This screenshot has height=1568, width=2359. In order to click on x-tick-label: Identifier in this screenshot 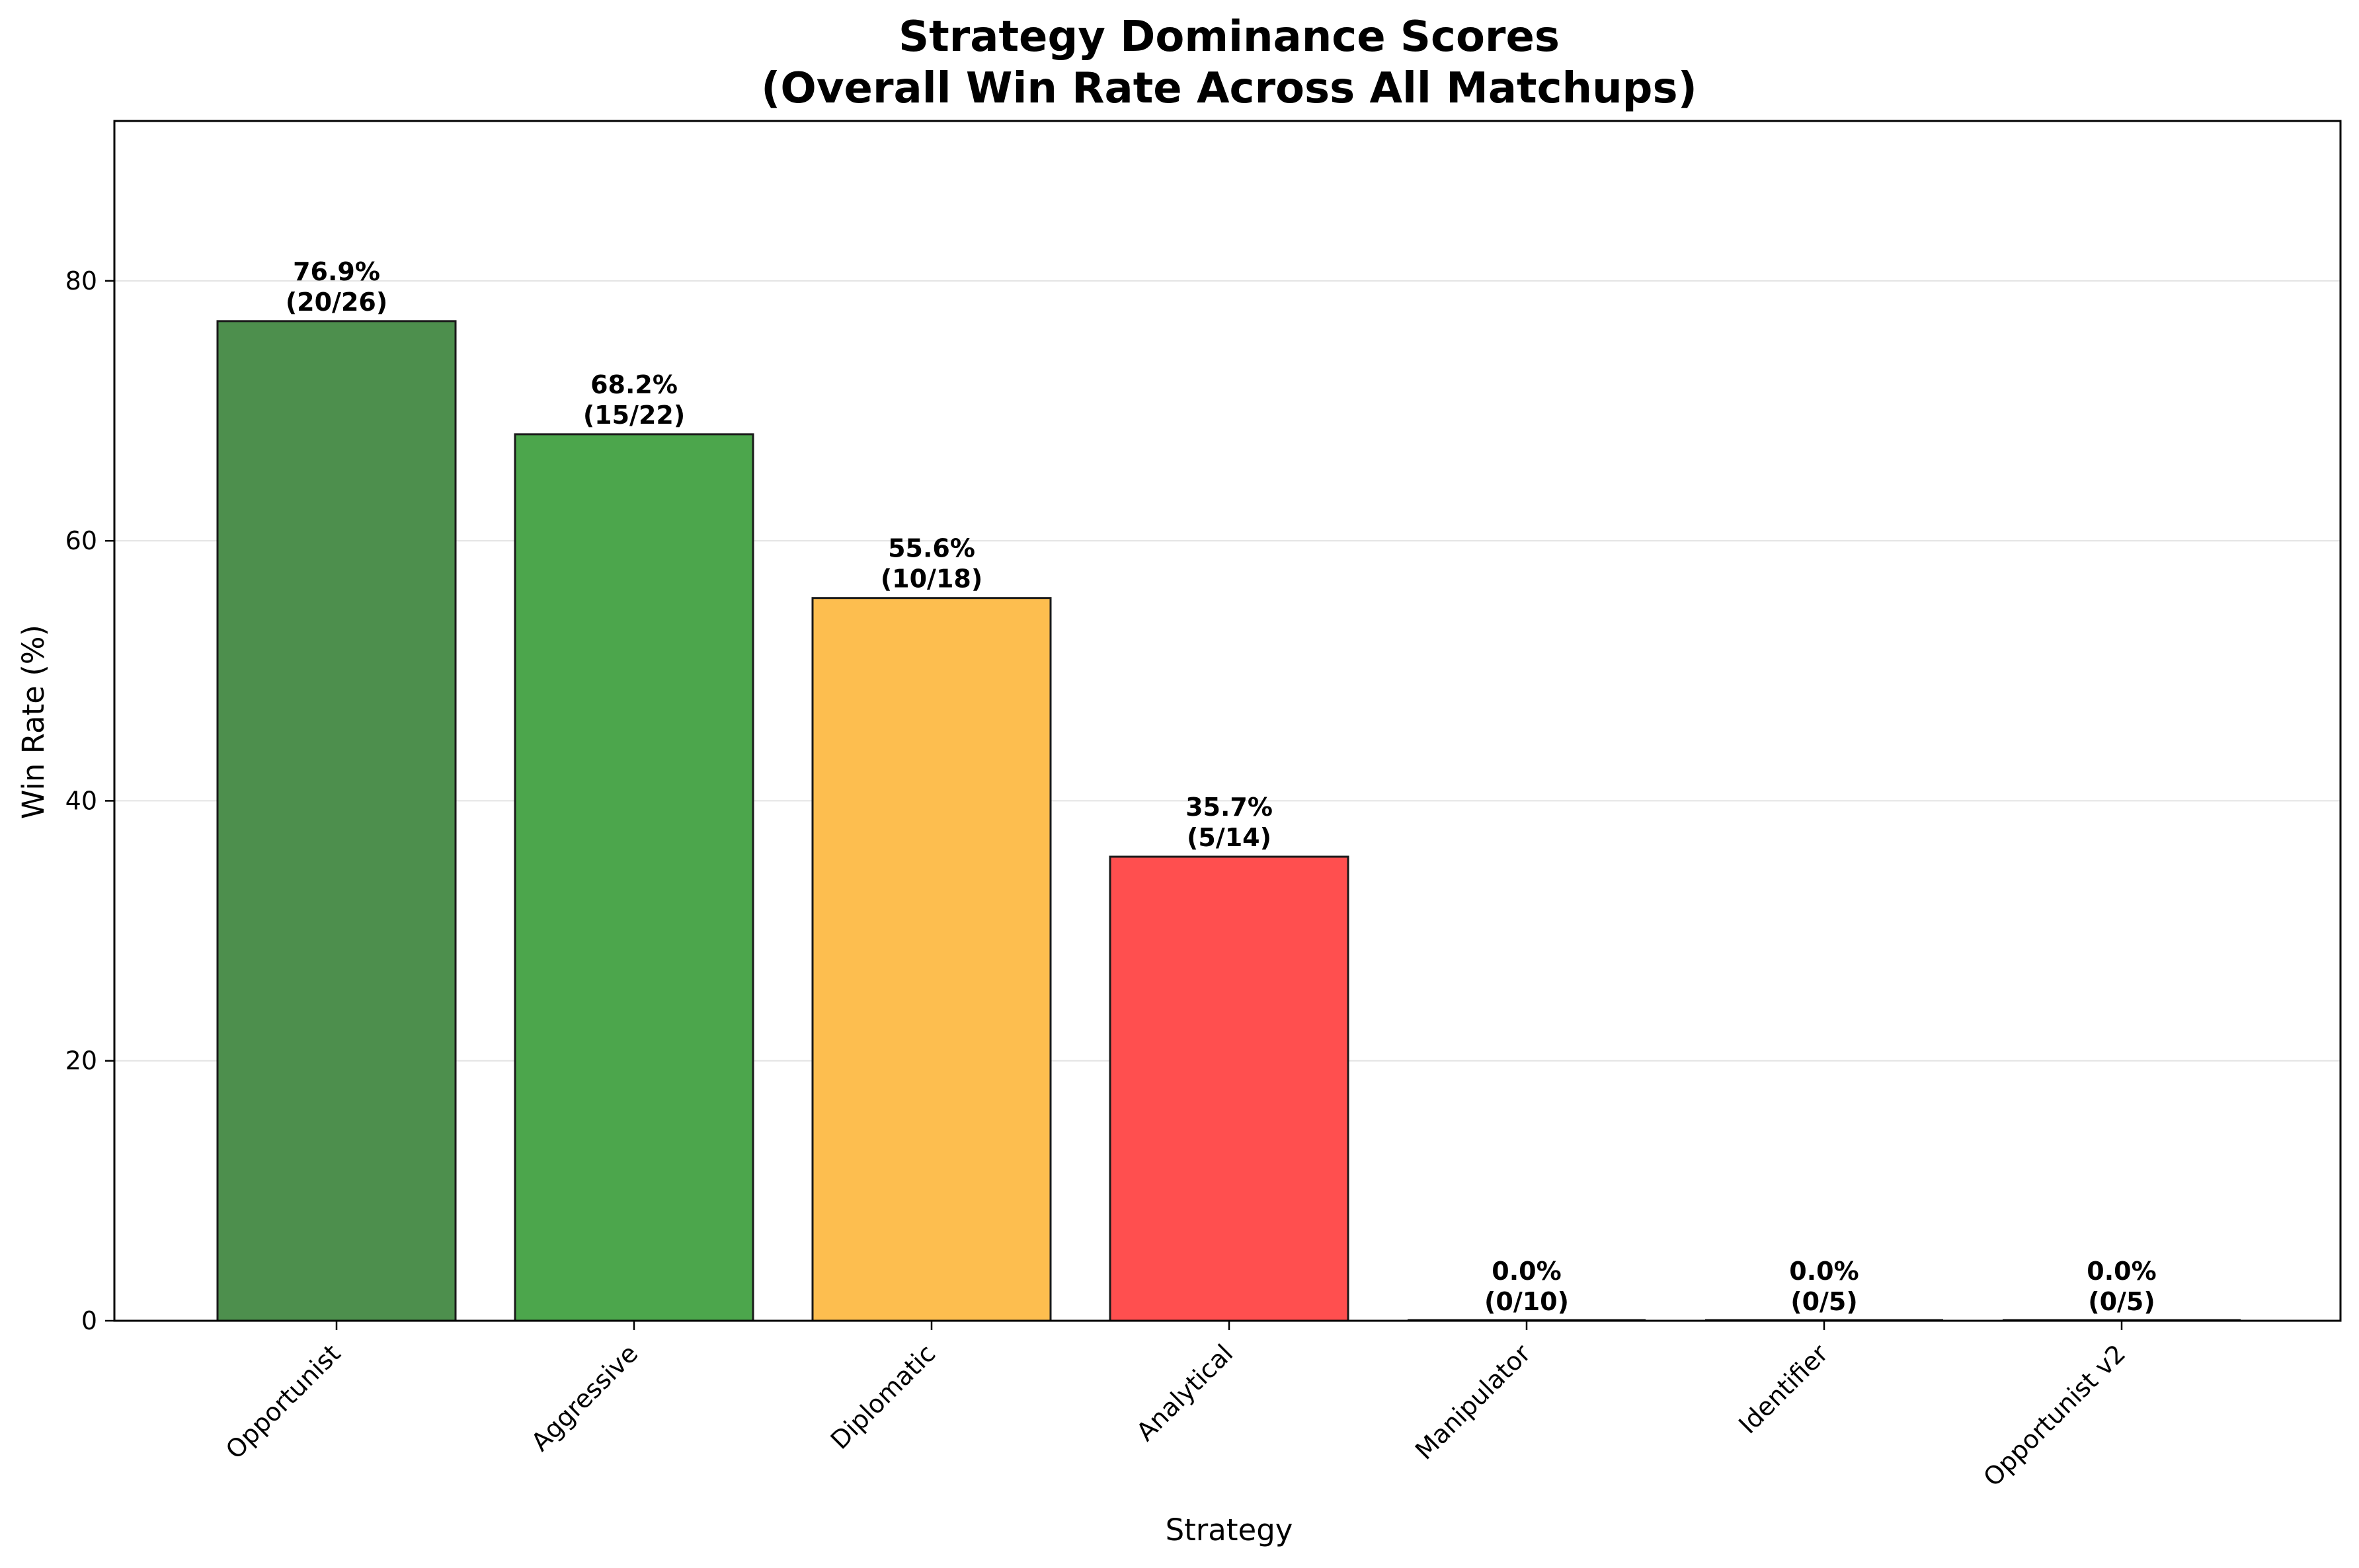, I will do `click(1783, 1389)`.